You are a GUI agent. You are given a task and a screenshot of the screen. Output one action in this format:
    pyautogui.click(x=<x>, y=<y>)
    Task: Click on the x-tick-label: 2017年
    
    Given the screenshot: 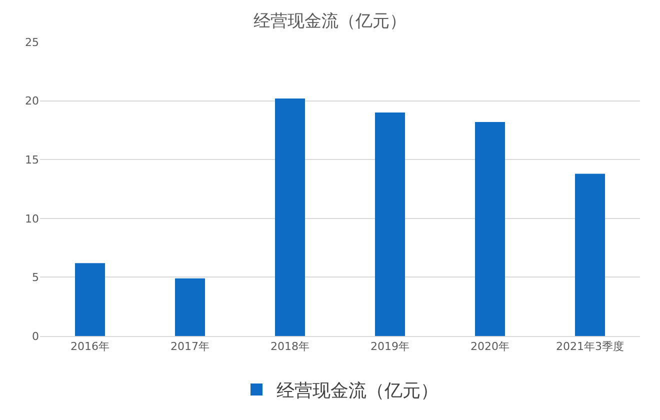 What is the action you would take?
    pyautogui.click(x=190, y=347)
    